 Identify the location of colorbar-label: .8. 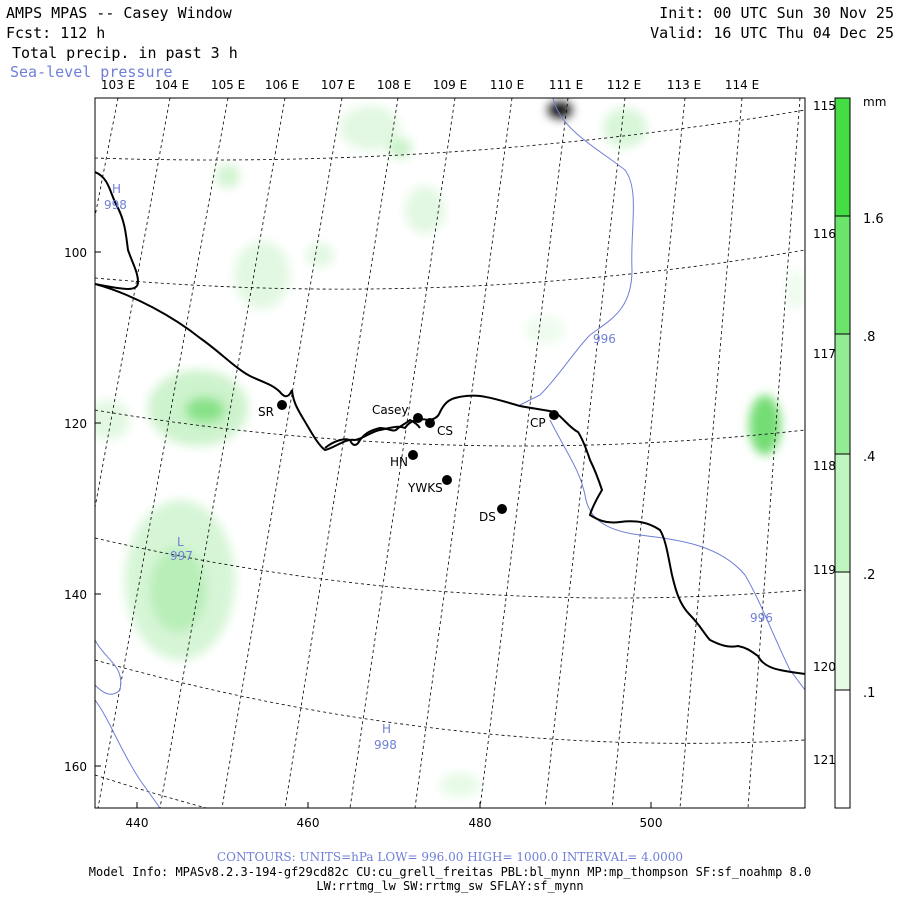
(869, 337).